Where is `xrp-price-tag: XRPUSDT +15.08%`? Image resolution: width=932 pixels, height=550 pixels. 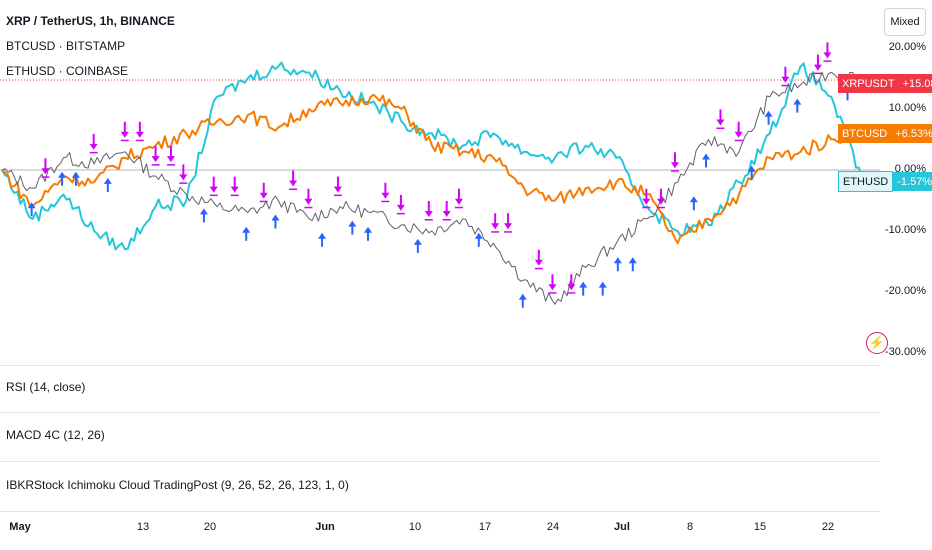
xrp-price-tag: XRPUSDT +15.08% is located at coordinates (885, 83).